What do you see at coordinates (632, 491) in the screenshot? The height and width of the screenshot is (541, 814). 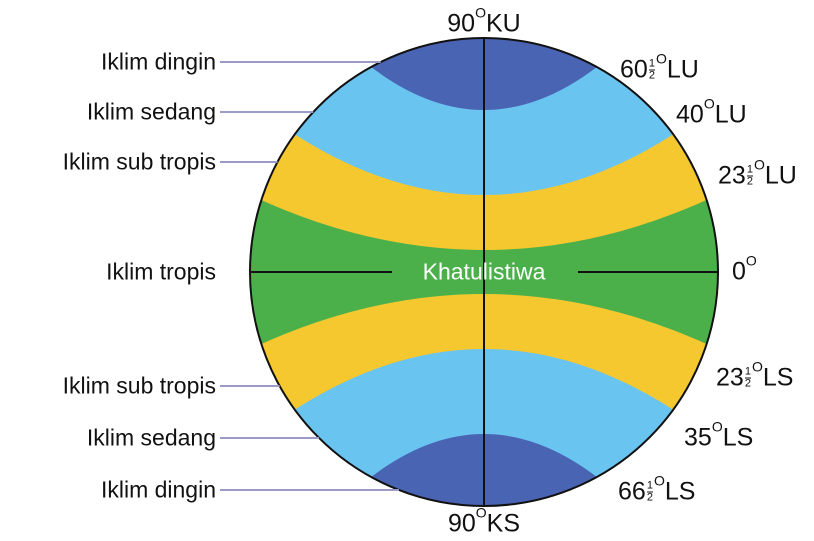 I see `degree-number: 66` at bounding box center [632, 491].